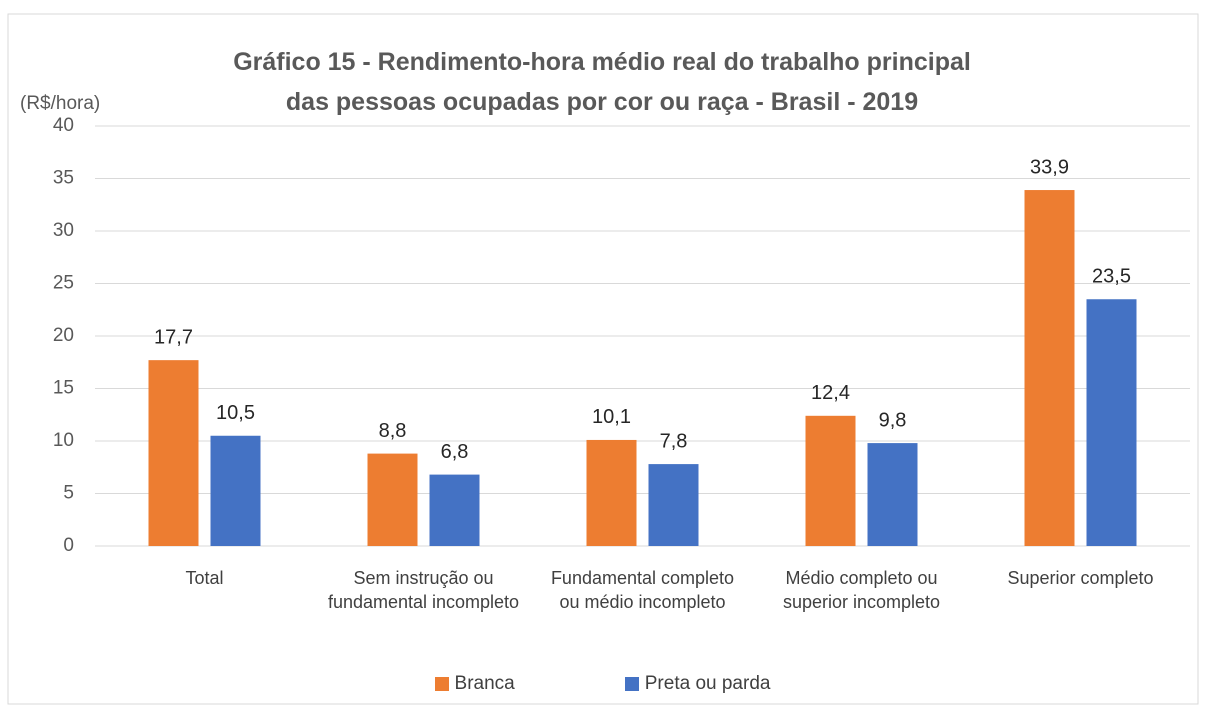 This screenshot has height=709, width=1205. What do you see at coordinates (63, 335) in the screenshot?
I see `y-tick-label: 20` at bounding box center [63, 335].